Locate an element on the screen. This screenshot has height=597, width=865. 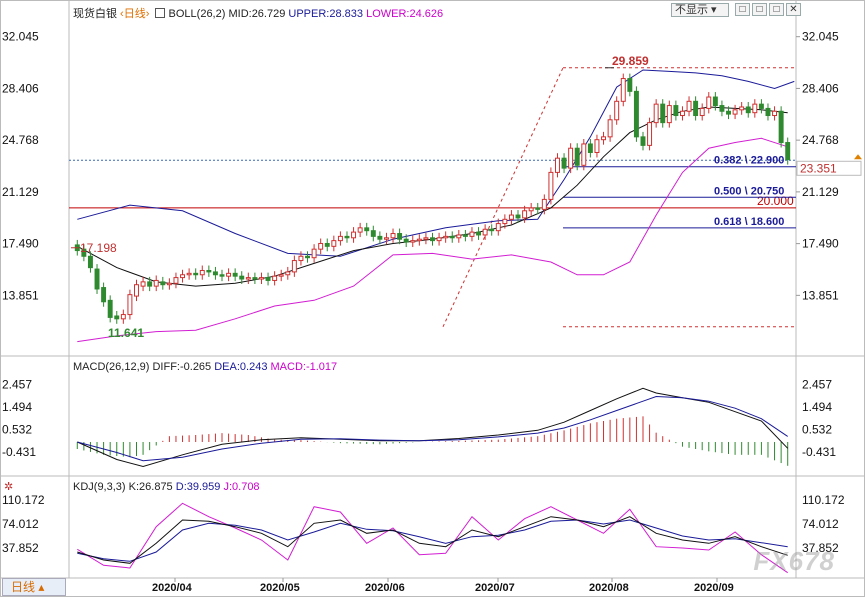
kdj-left-tick-label: 37.852 is located at coordinates (20, 548).